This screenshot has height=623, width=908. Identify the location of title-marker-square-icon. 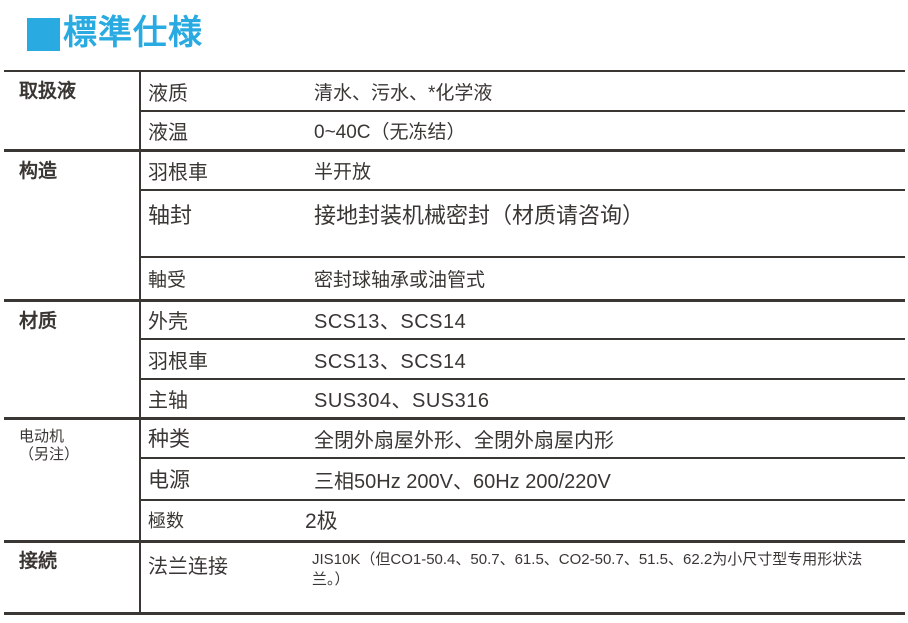
(43, 34).